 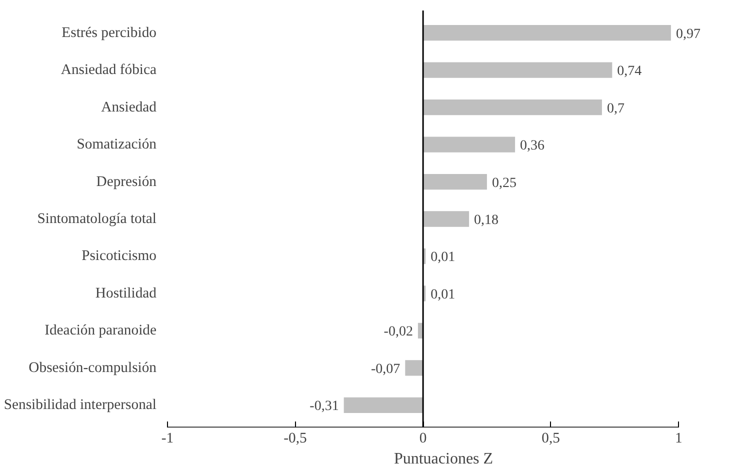 I want to click on data-label: 0,97, so click(x=688, y=34).